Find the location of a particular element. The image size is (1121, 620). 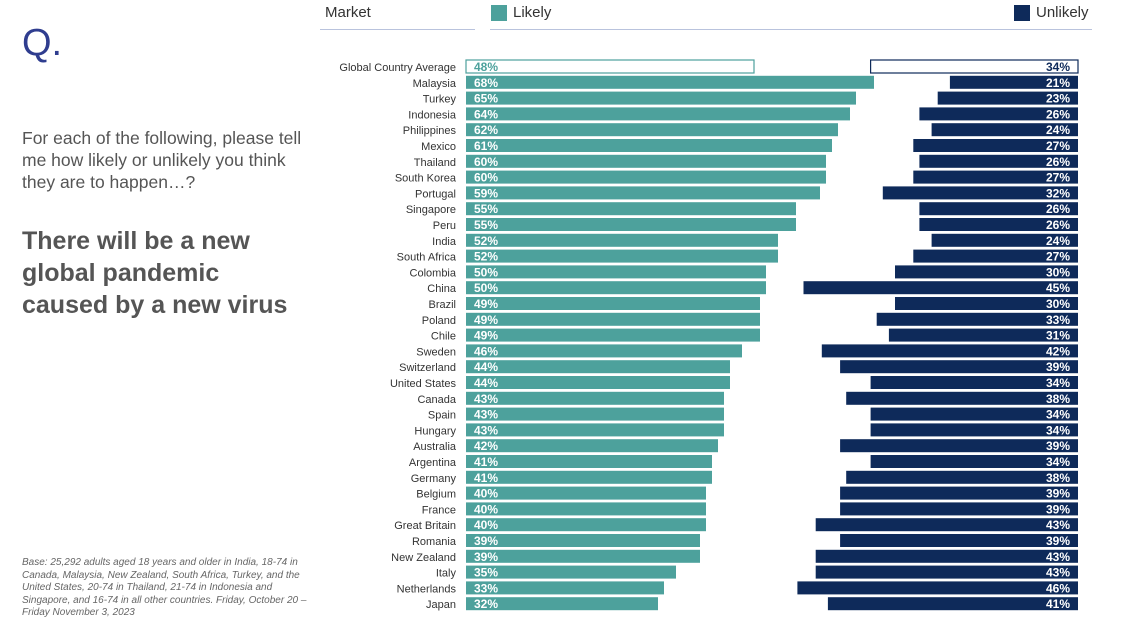

market-label: Germany is located at coordinates (434, 479).